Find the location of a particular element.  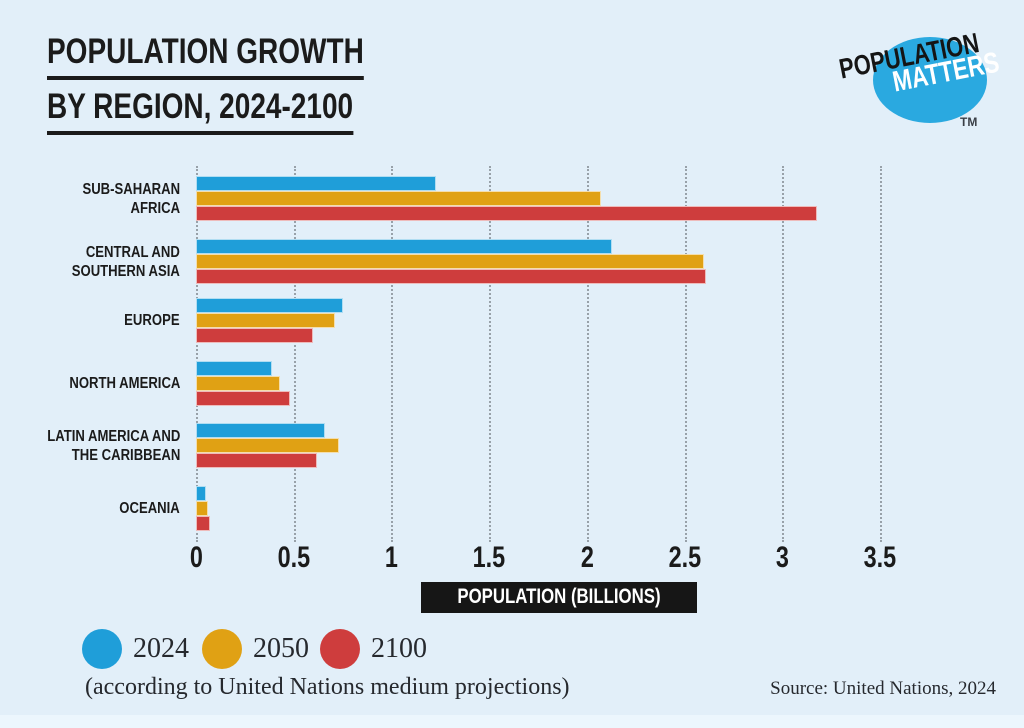

x-tick-2.5: 2.5 is located at coordinates (684, 557).